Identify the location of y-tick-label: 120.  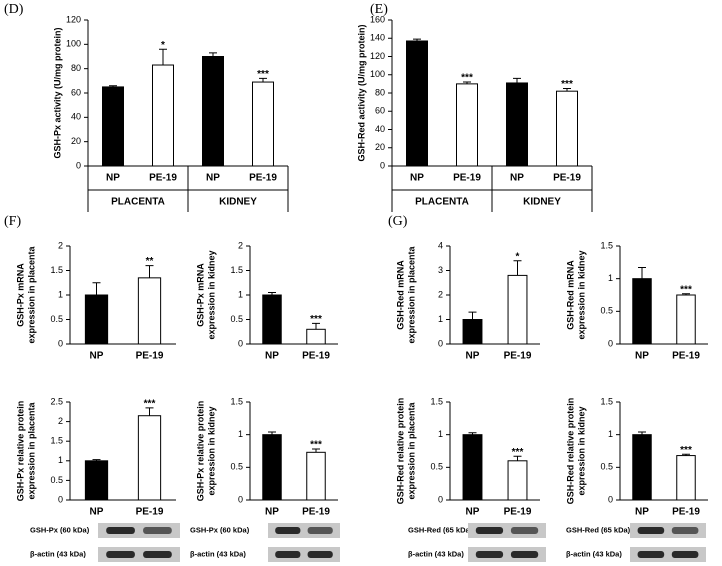
(73, 19).